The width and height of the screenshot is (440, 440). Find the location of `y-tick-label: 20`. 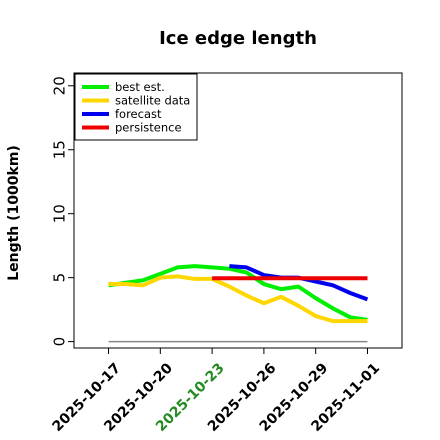

y-tick-label: 20 is located at coordinates (60, 85).